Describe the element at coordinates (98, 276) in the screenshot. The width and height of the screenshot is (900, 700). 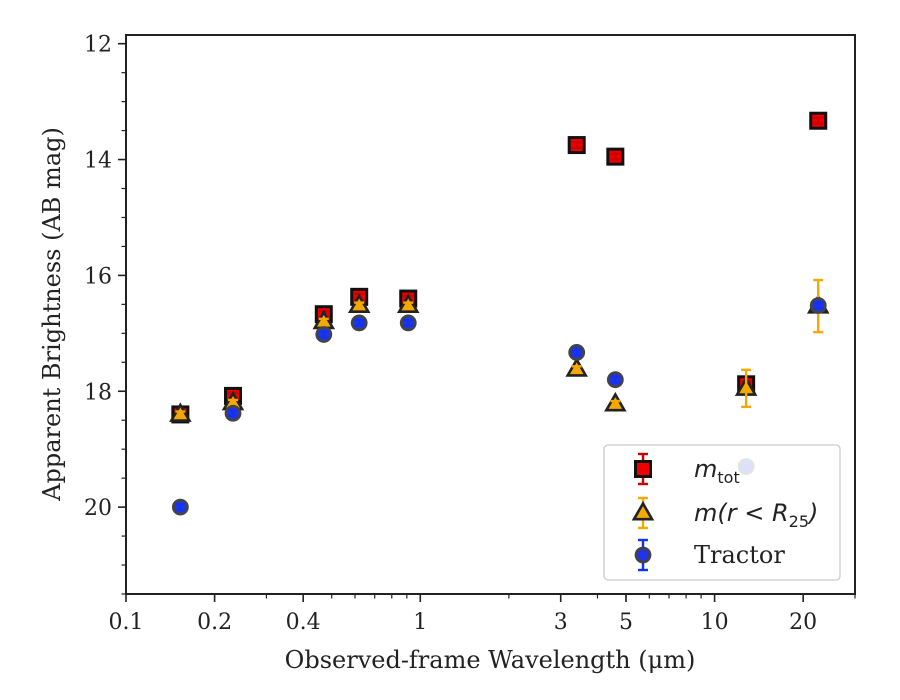
I see `y-tick-label: 16` at that location.